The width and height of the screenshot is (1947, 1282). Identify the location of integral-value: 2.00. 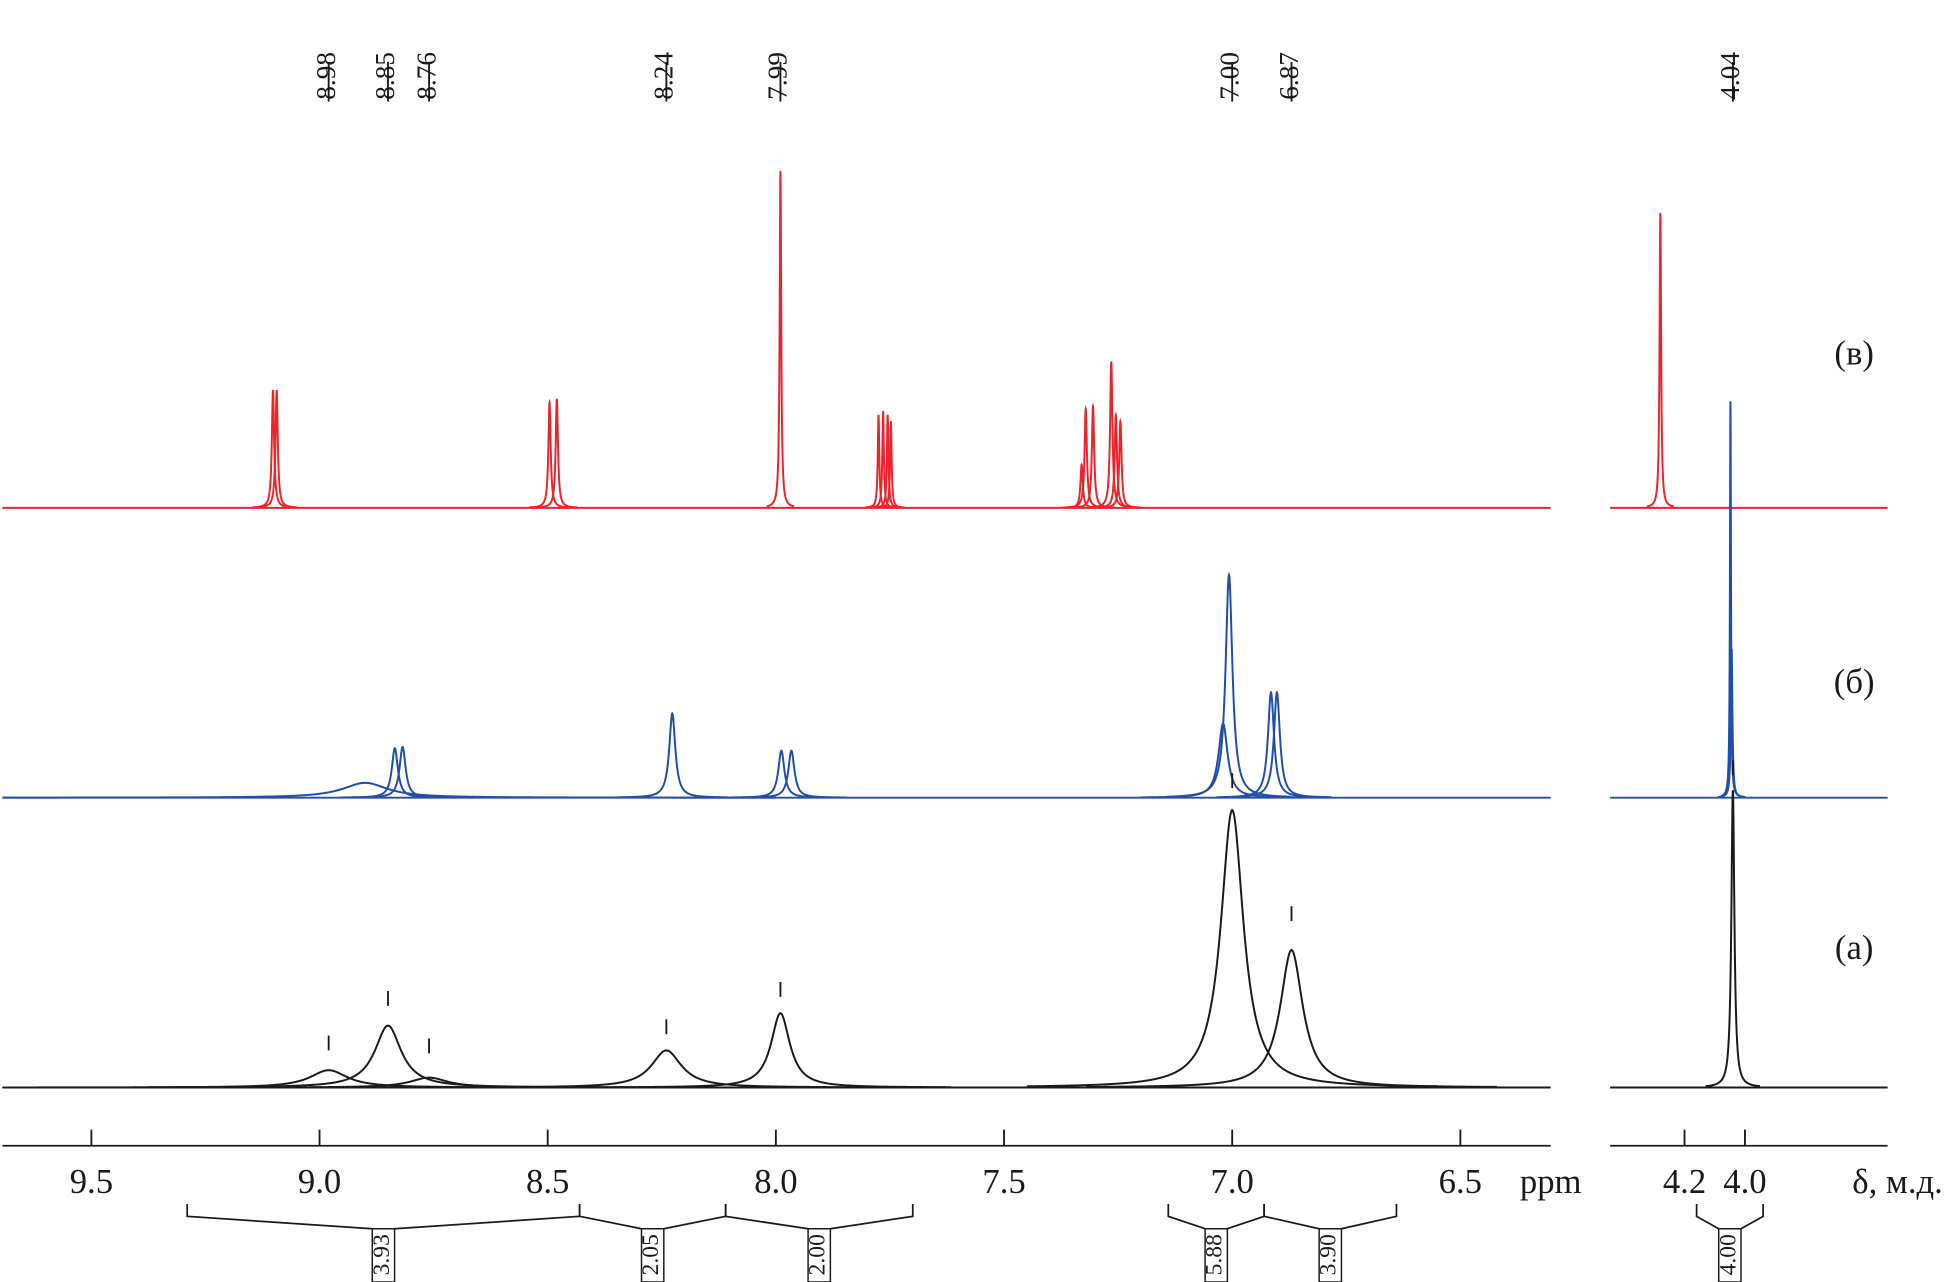
(818, 1254).